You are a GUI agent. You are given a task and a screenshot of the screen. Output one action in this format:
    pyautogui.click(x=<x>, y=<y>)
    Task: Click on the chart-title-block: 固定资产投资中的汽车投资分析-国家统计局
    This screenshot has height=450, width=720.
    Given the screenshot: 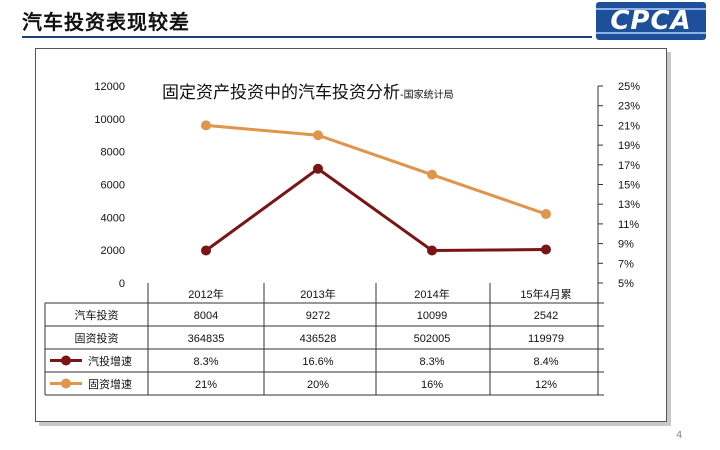 What is the action you would take?
    pyautogui.click(x=308, y=90)
    